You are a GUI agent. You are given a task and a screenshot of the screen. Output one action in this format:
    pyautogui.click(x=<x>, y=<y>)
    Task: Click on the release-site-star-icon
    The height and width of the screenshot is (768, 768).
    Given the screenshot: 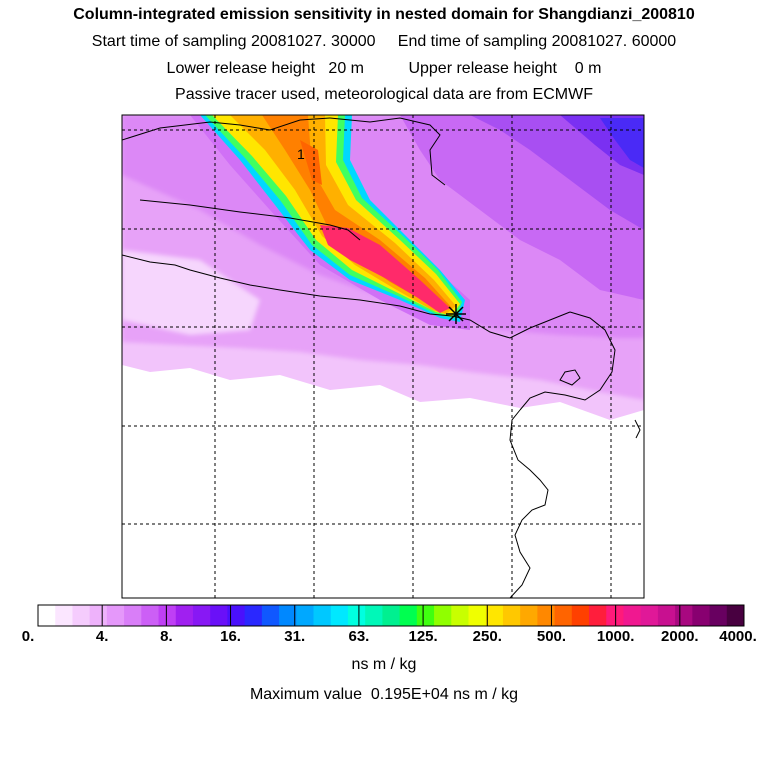 What is the action you would take?
    pyautogui.click(x=456, y=314)
    